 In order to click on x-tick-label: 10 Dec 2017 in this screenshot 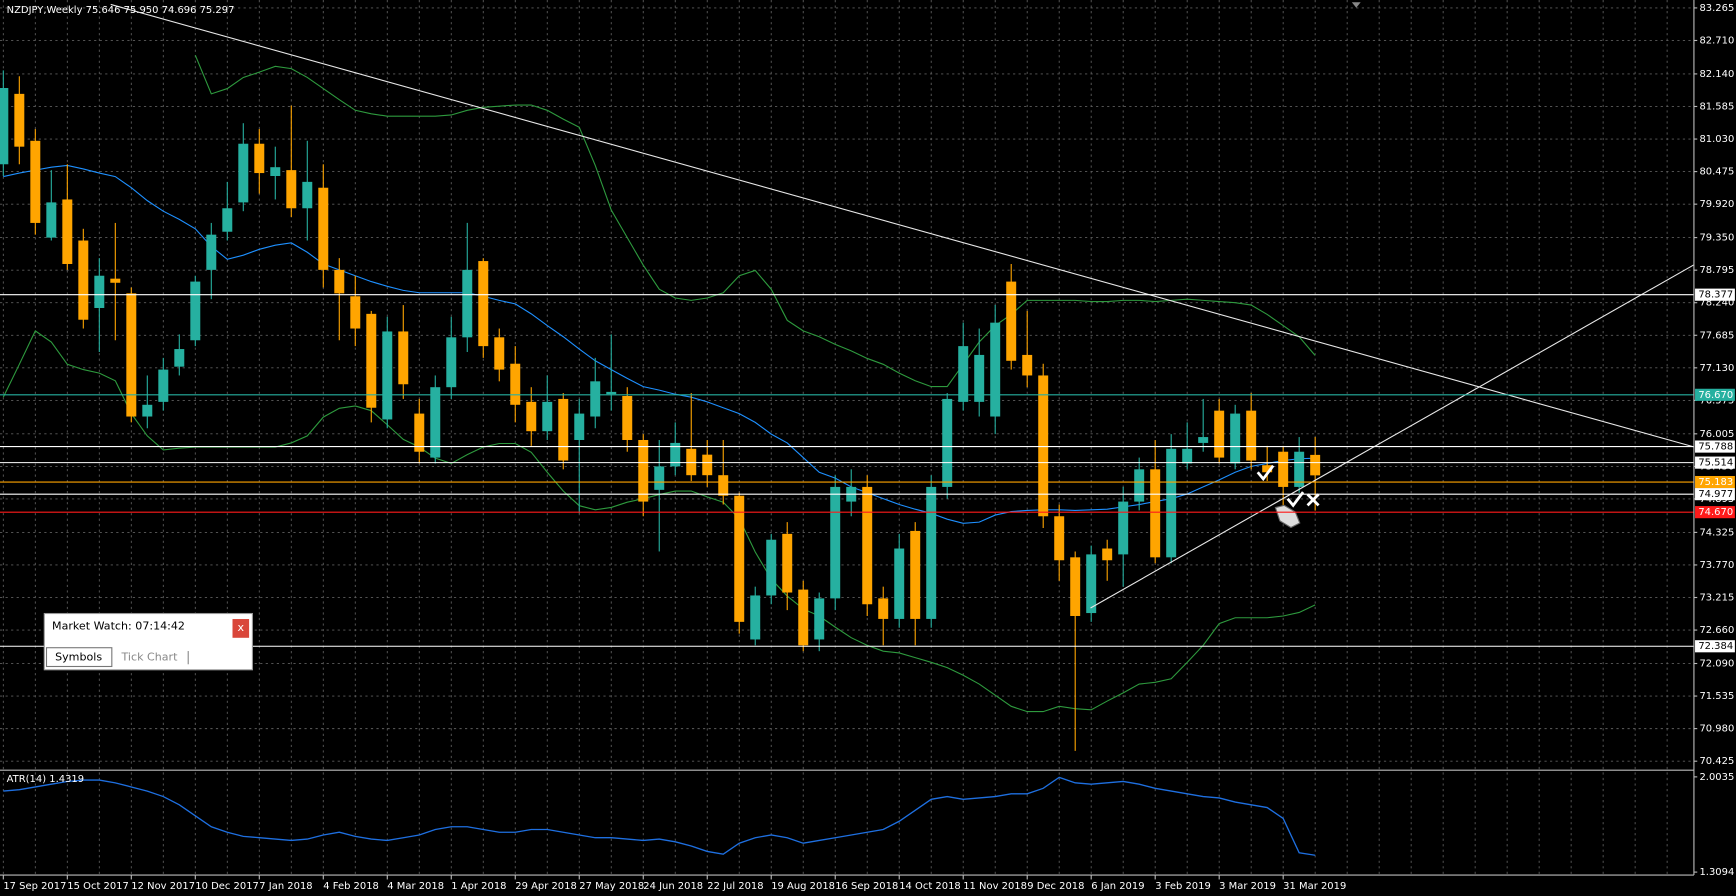, I will do `click(227, 886)`.